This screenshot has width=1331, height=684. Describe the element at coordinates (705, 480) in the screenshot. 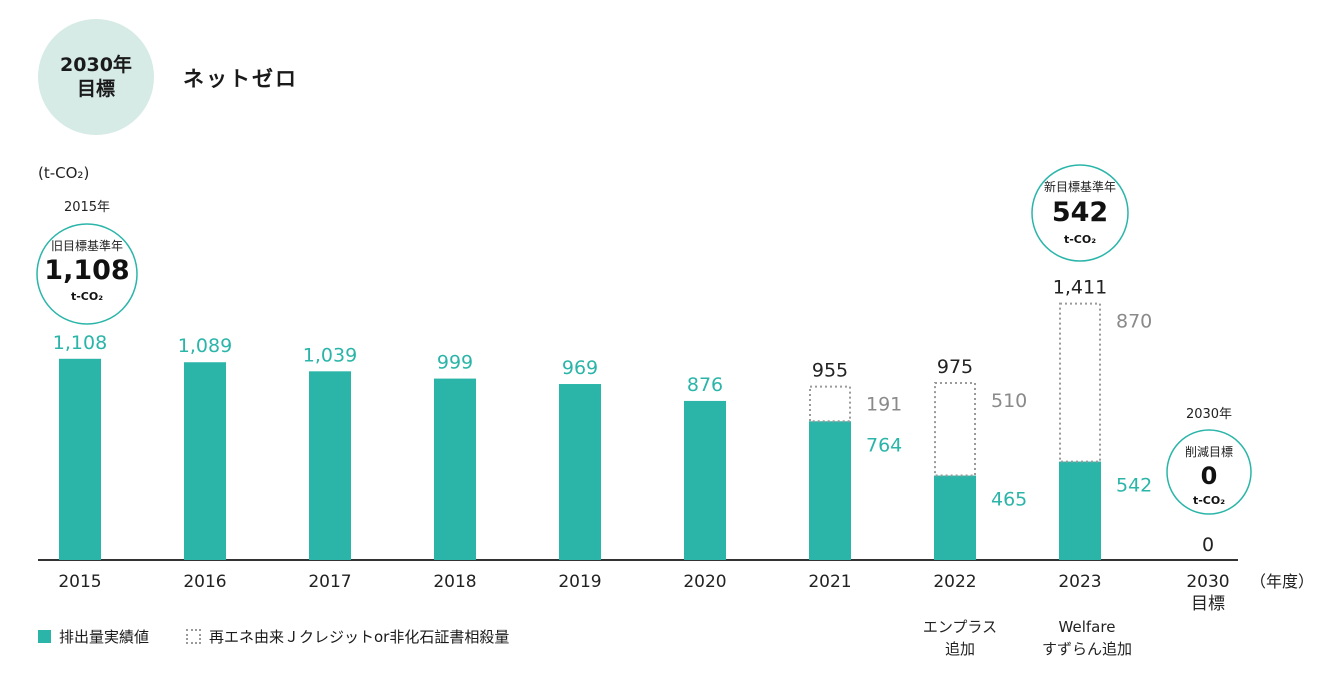

I see `bar-actual-2020` at that location.